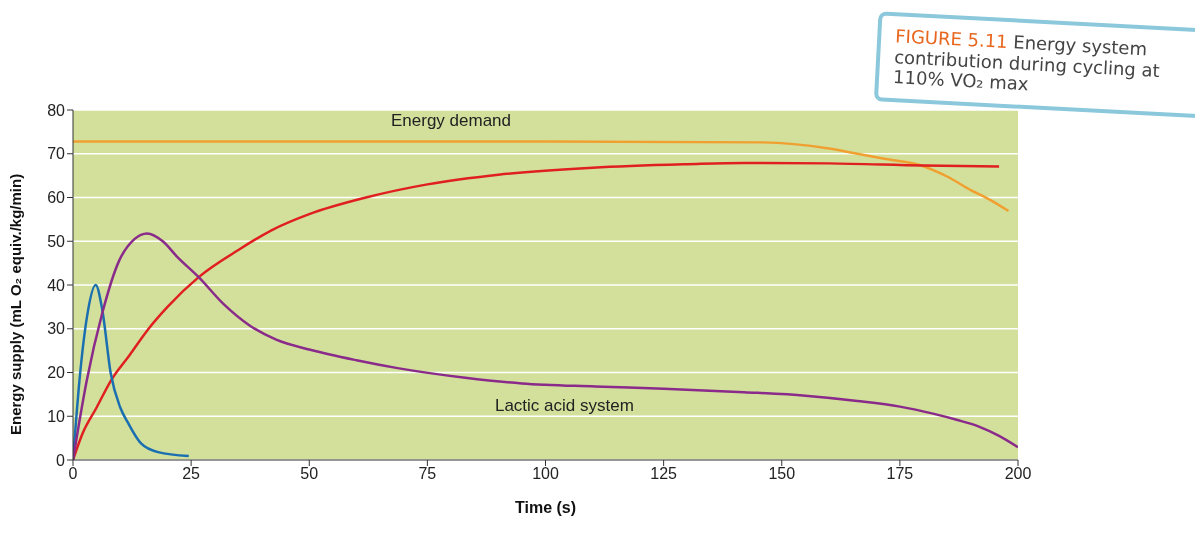  What do you see at coordinates (56, 416) in the screenshot?
I see `y-tick-label: 10` at bounding box center [56, 416].